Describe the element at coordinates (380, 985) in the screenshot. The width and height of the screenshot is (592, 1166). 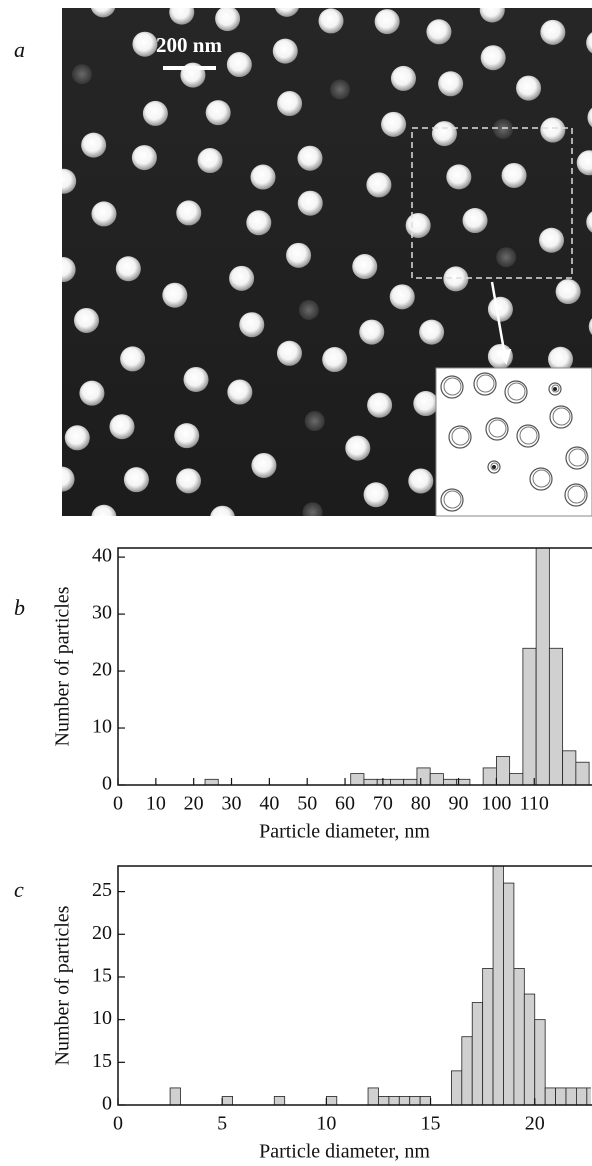
I see `plot-area` at that location.